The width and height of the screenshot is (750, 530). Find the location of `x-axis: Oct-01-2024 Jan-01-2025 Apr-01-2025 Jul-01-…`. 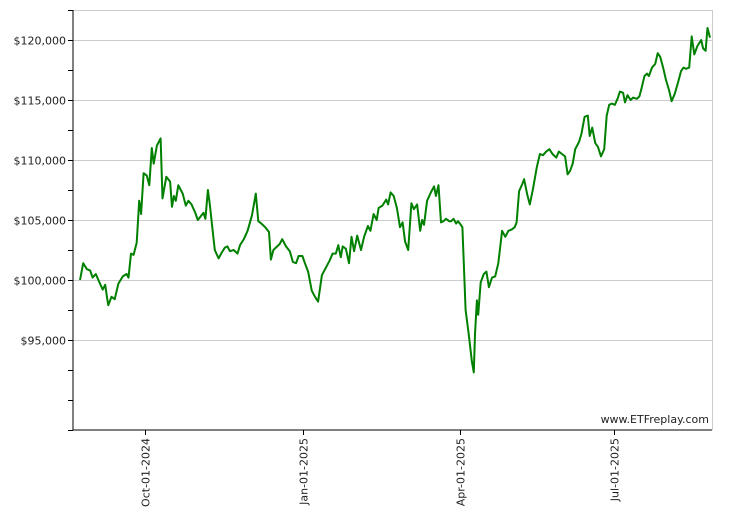

x-axis: Oct-01-2024 Jan-01-2025 Apr-01-2025 Jul-01-… is located at coordinates (381, 468).